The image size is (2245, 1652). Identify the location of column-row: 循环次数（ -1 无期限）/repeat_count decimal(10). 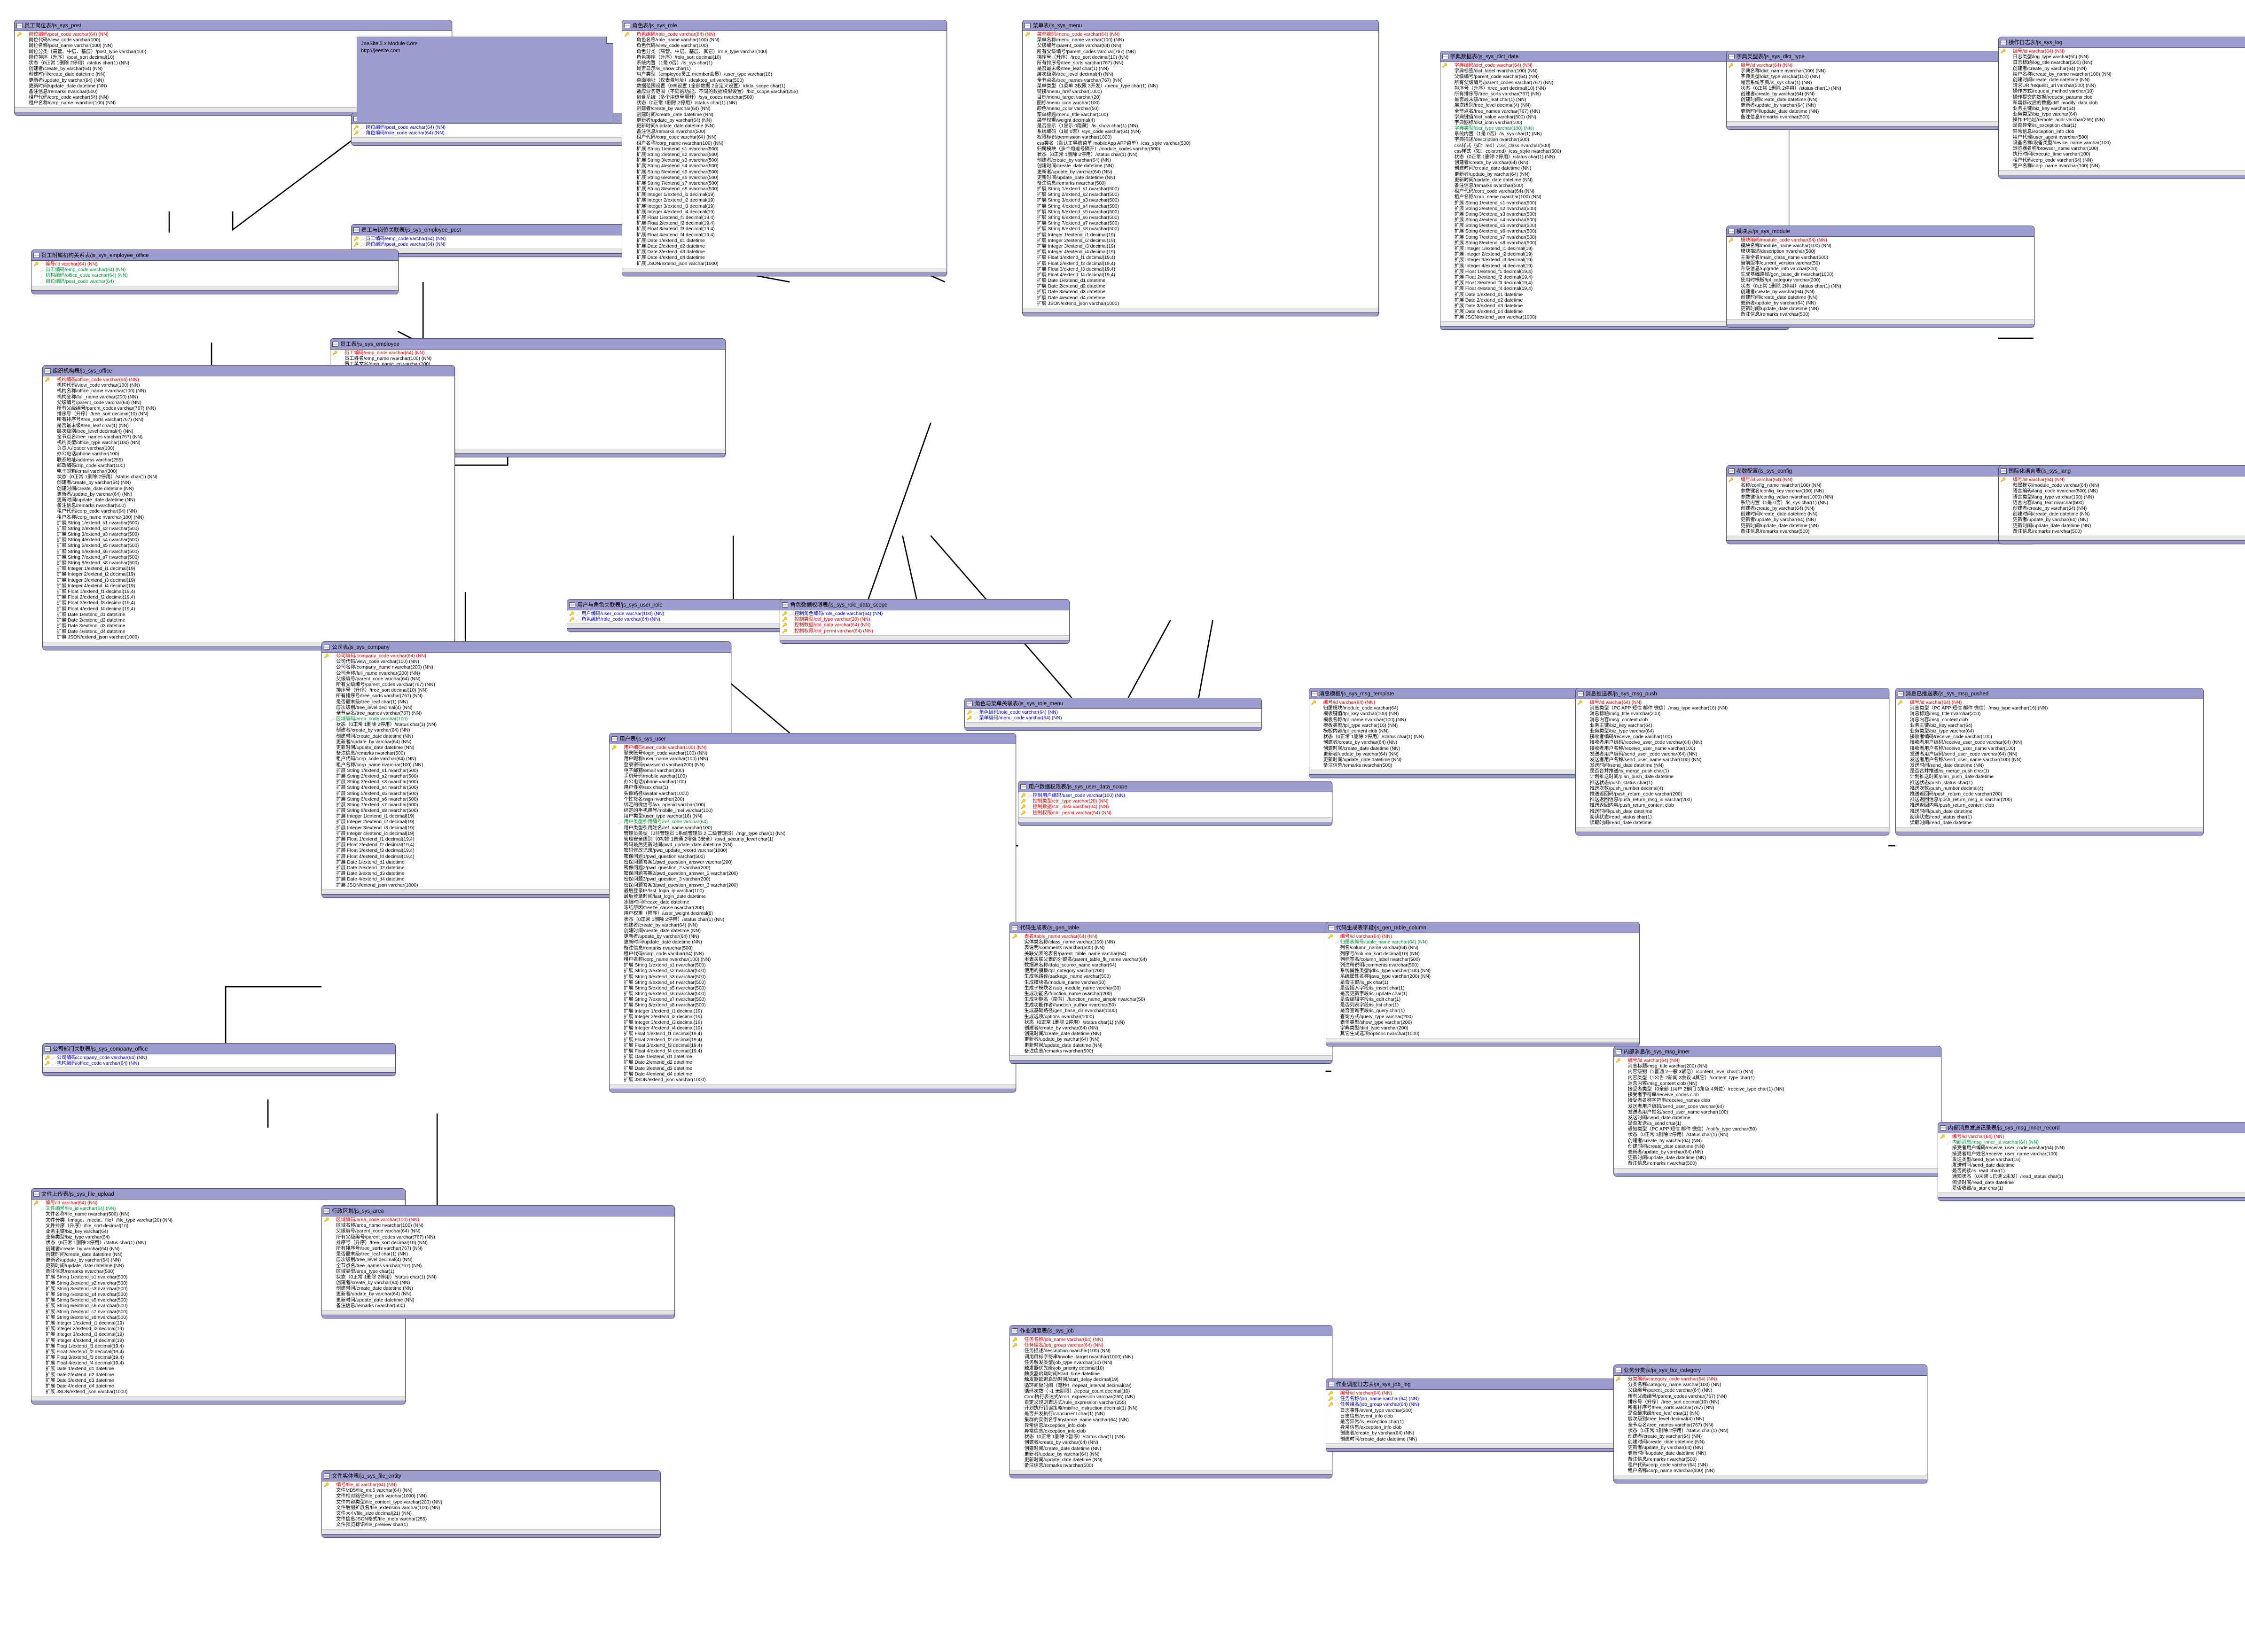
(1170, 1392).